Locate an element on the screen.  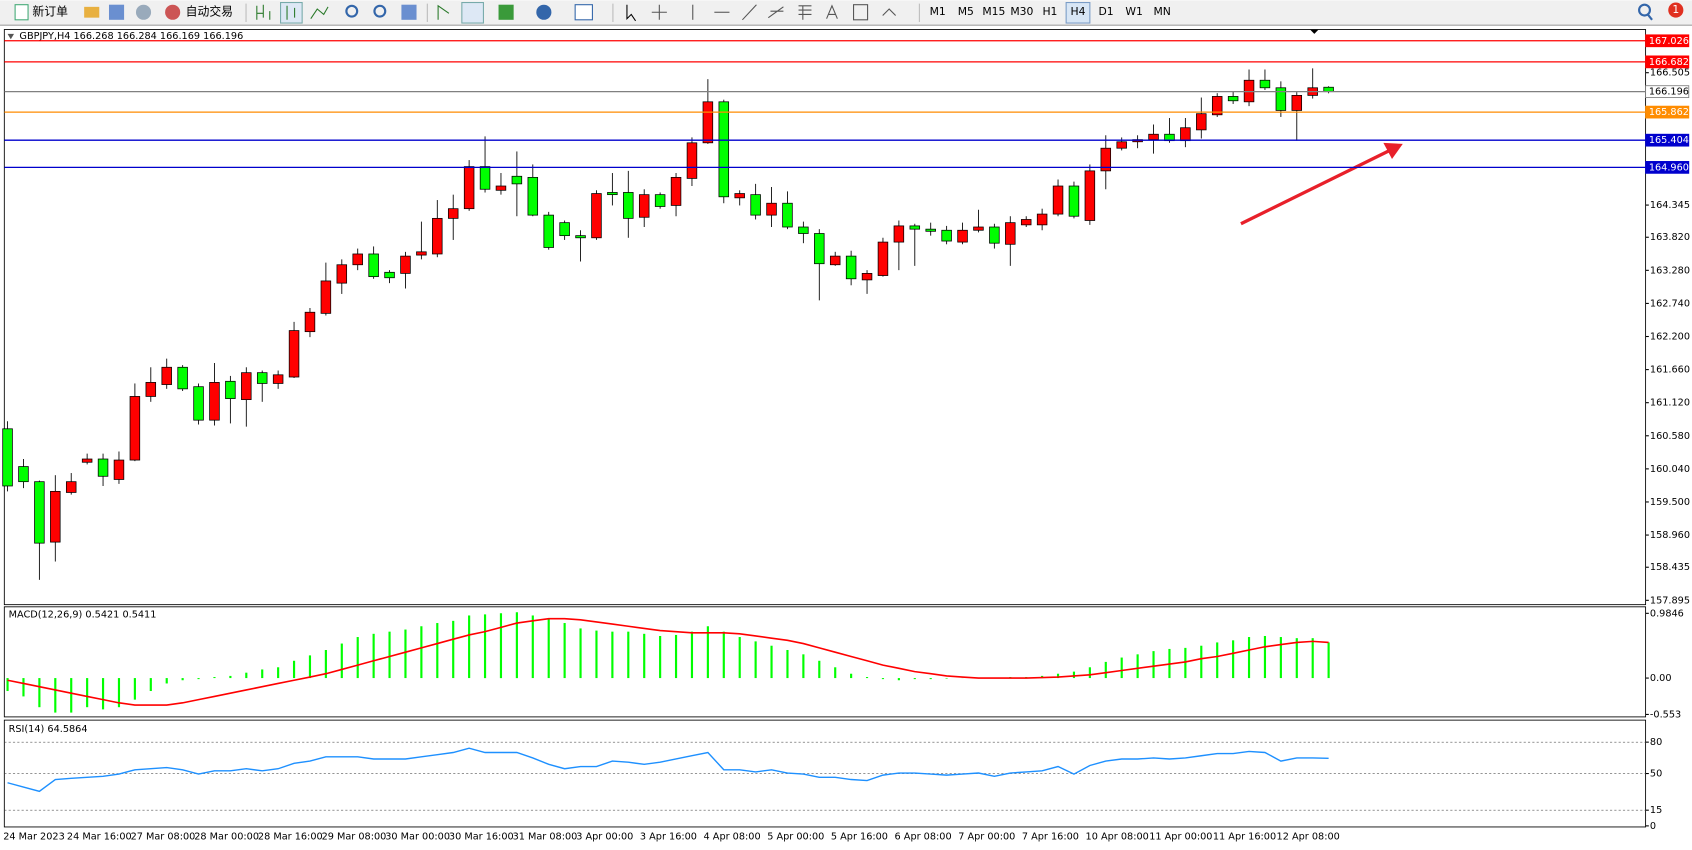
timeframe-label: M15 is located at coordinates (993, 11).